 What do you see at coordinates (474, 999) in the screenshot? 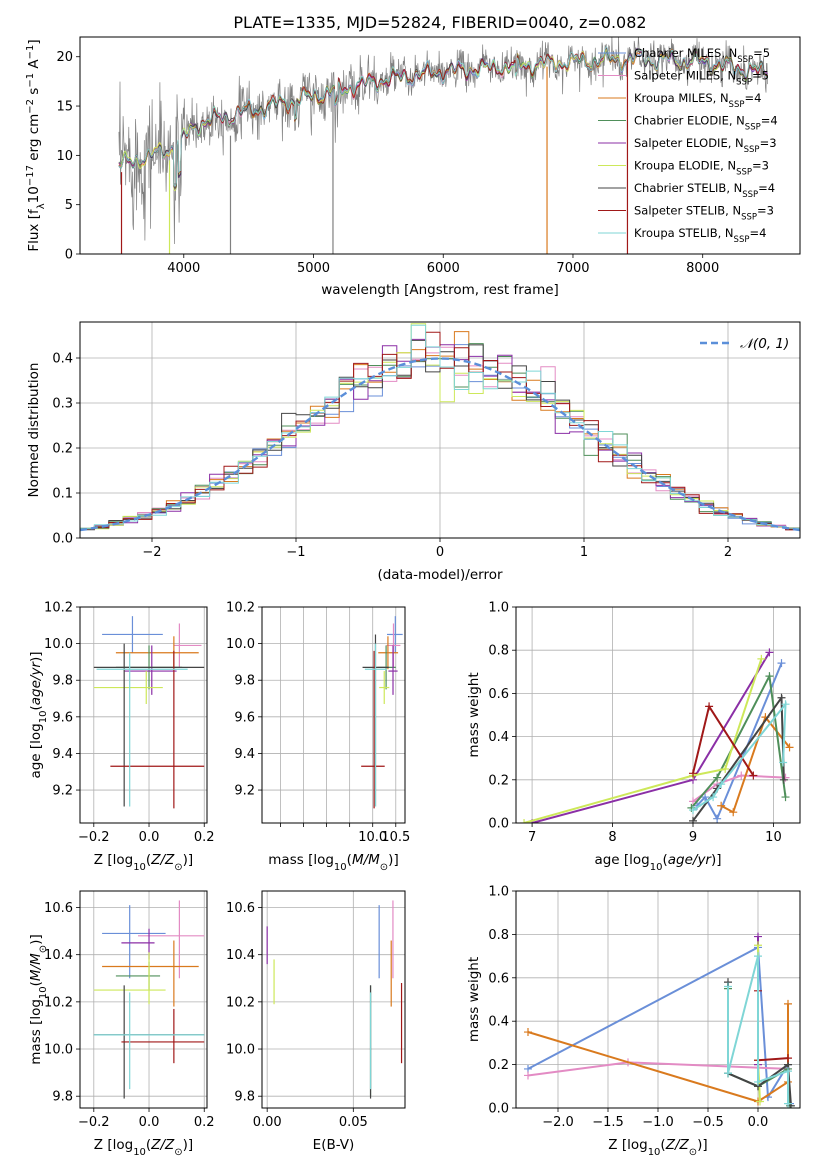
I see `weight-vs-z-ylabel: mass weight` at bounding box center [474, 999].